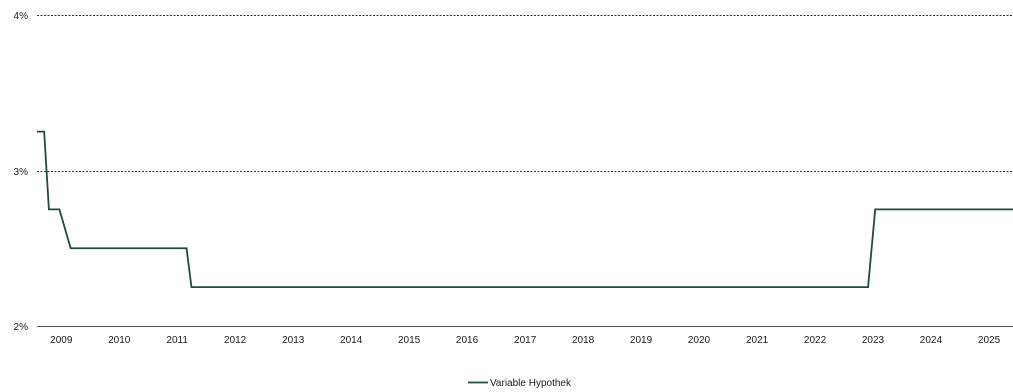 The image size is (1013, 392). Describe the element at coordinates (641, 340) in the screenshot. I see `x-tick-label: 2019` at that location.